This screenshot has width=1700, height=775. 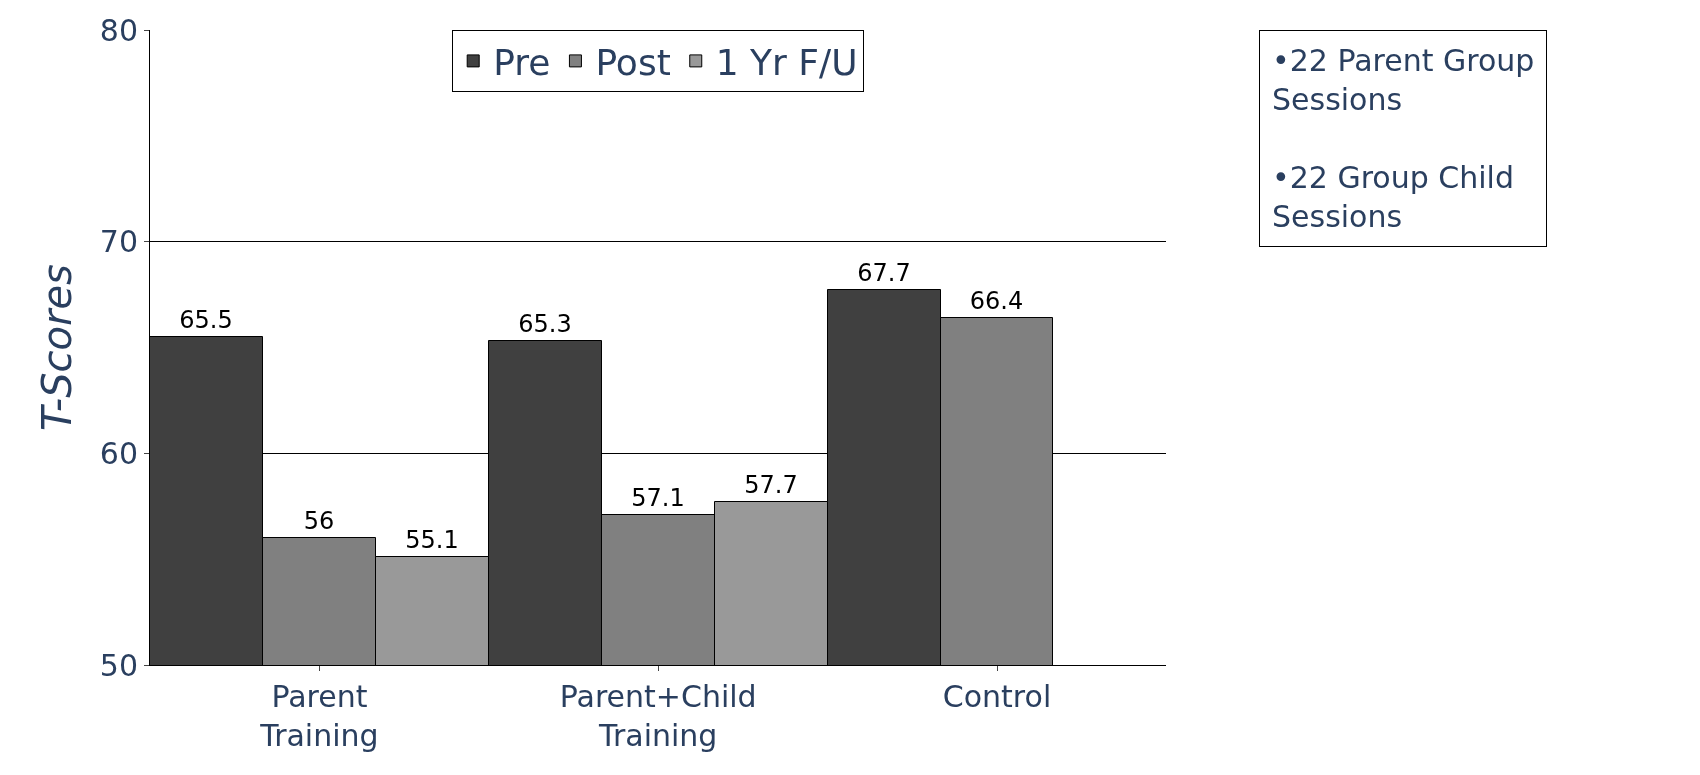 I want to click on y-axis-title: T-Scores, so click(x=57, y=347).